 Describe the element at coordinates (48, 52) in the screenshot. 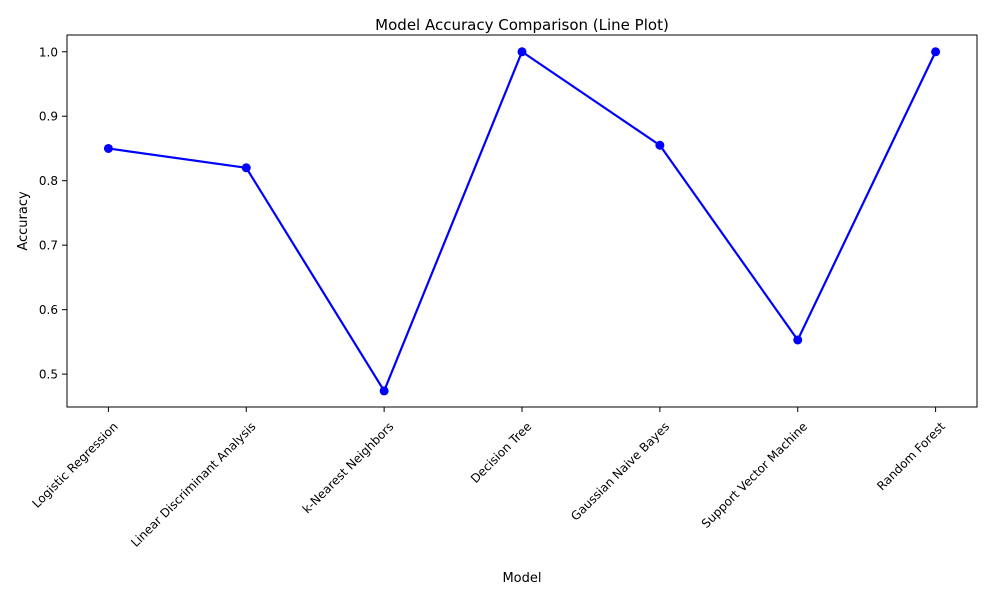

I see `y-tick-label: 1.0` at that location.